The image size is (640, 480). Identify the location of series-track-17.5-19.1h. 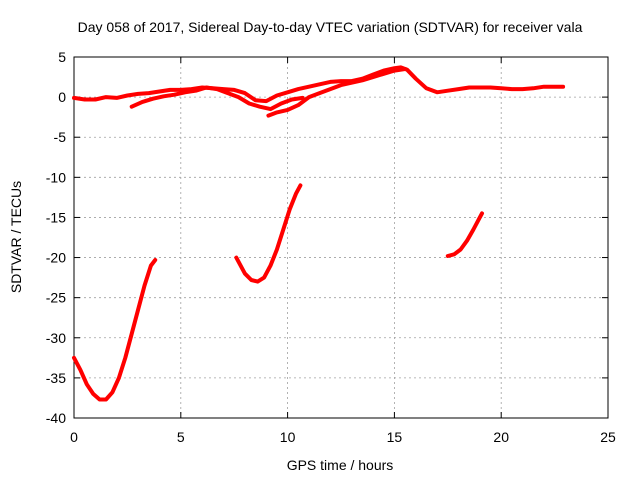
(464, 234).